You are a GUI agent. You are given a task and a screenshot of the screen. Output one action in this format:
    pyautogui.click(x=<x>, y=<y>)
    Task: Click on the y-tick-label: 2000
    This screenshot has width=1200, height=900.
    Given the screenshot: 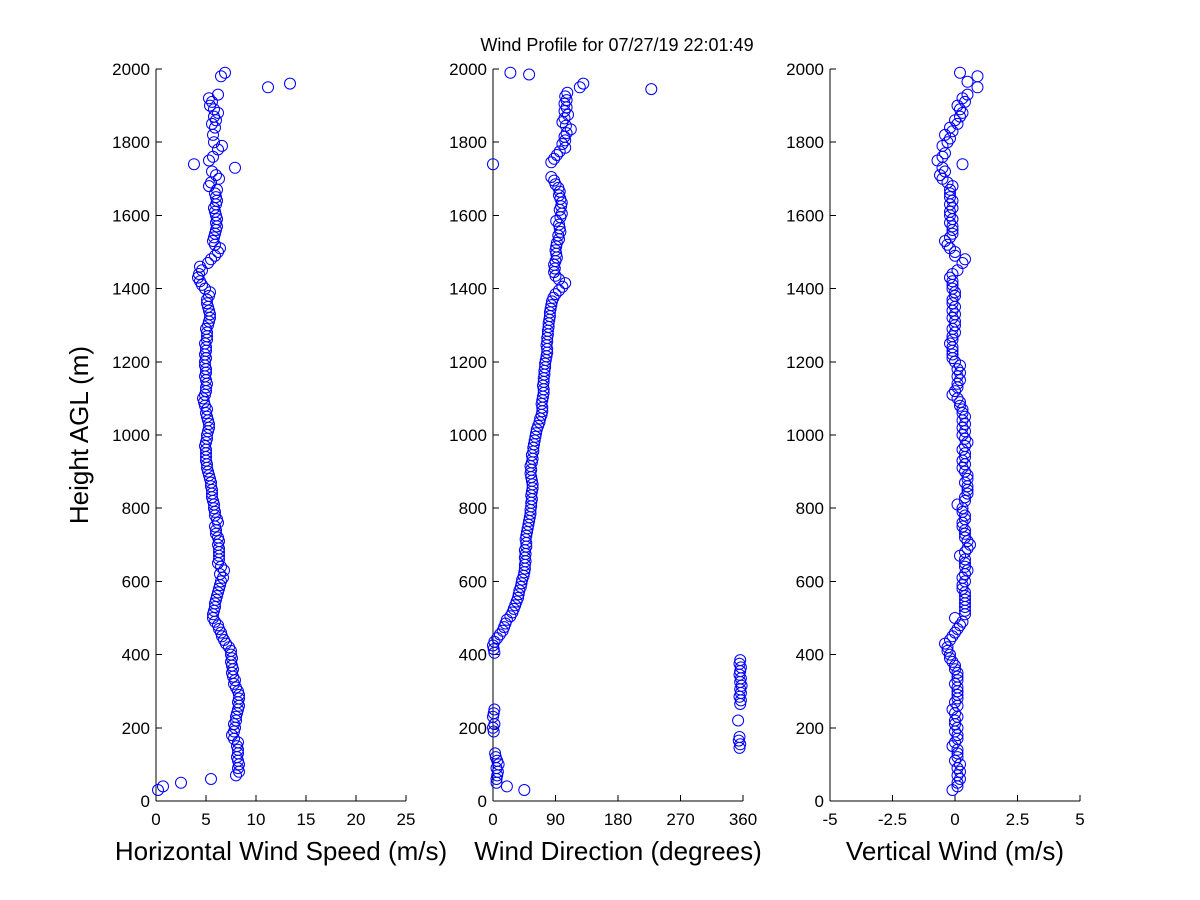 What is the action you would take?
    pyautogui.click(x=131, y=69)
    